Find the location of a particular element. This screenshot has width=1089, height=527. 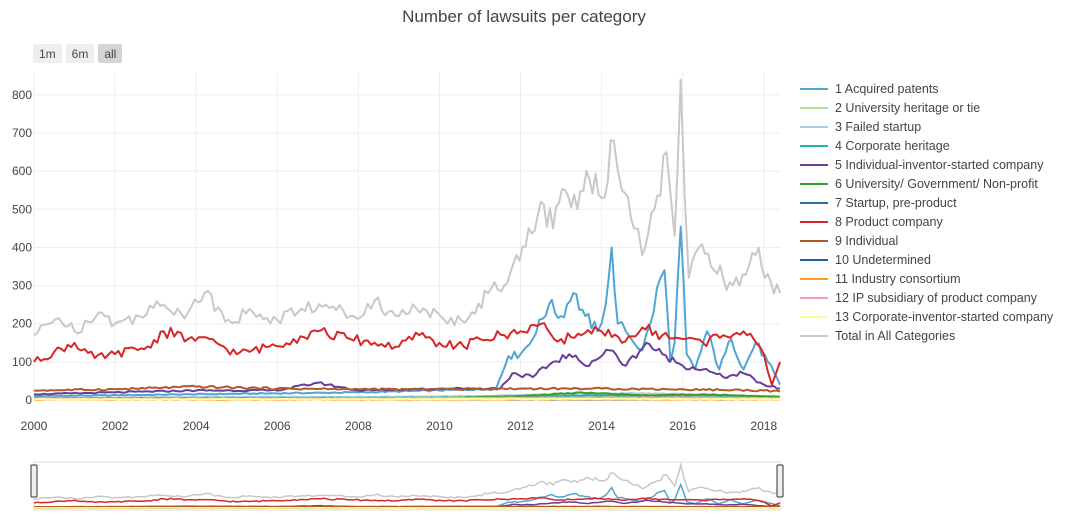

legend-item: 2 University heritage or tie is located at coordinates (926, 107).